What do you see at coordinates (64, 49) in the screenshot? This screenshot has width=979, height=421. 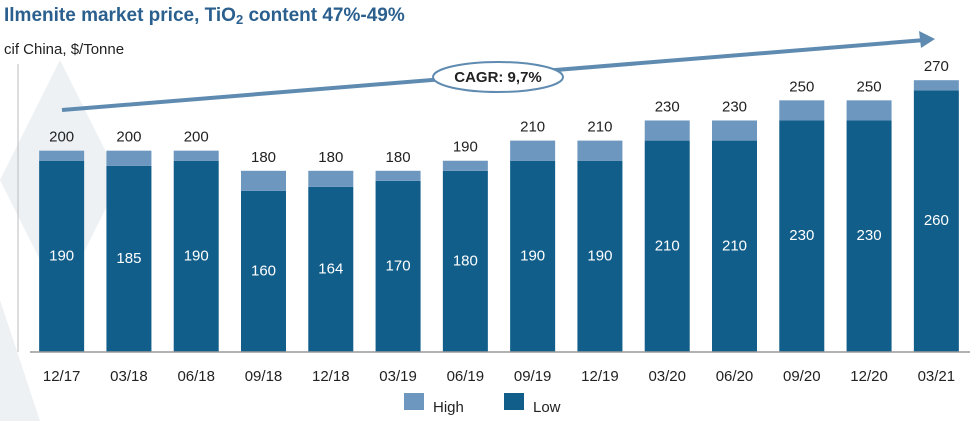 I see `subtitle: cif China, $/Tonne` at bounding box center [64, 49].